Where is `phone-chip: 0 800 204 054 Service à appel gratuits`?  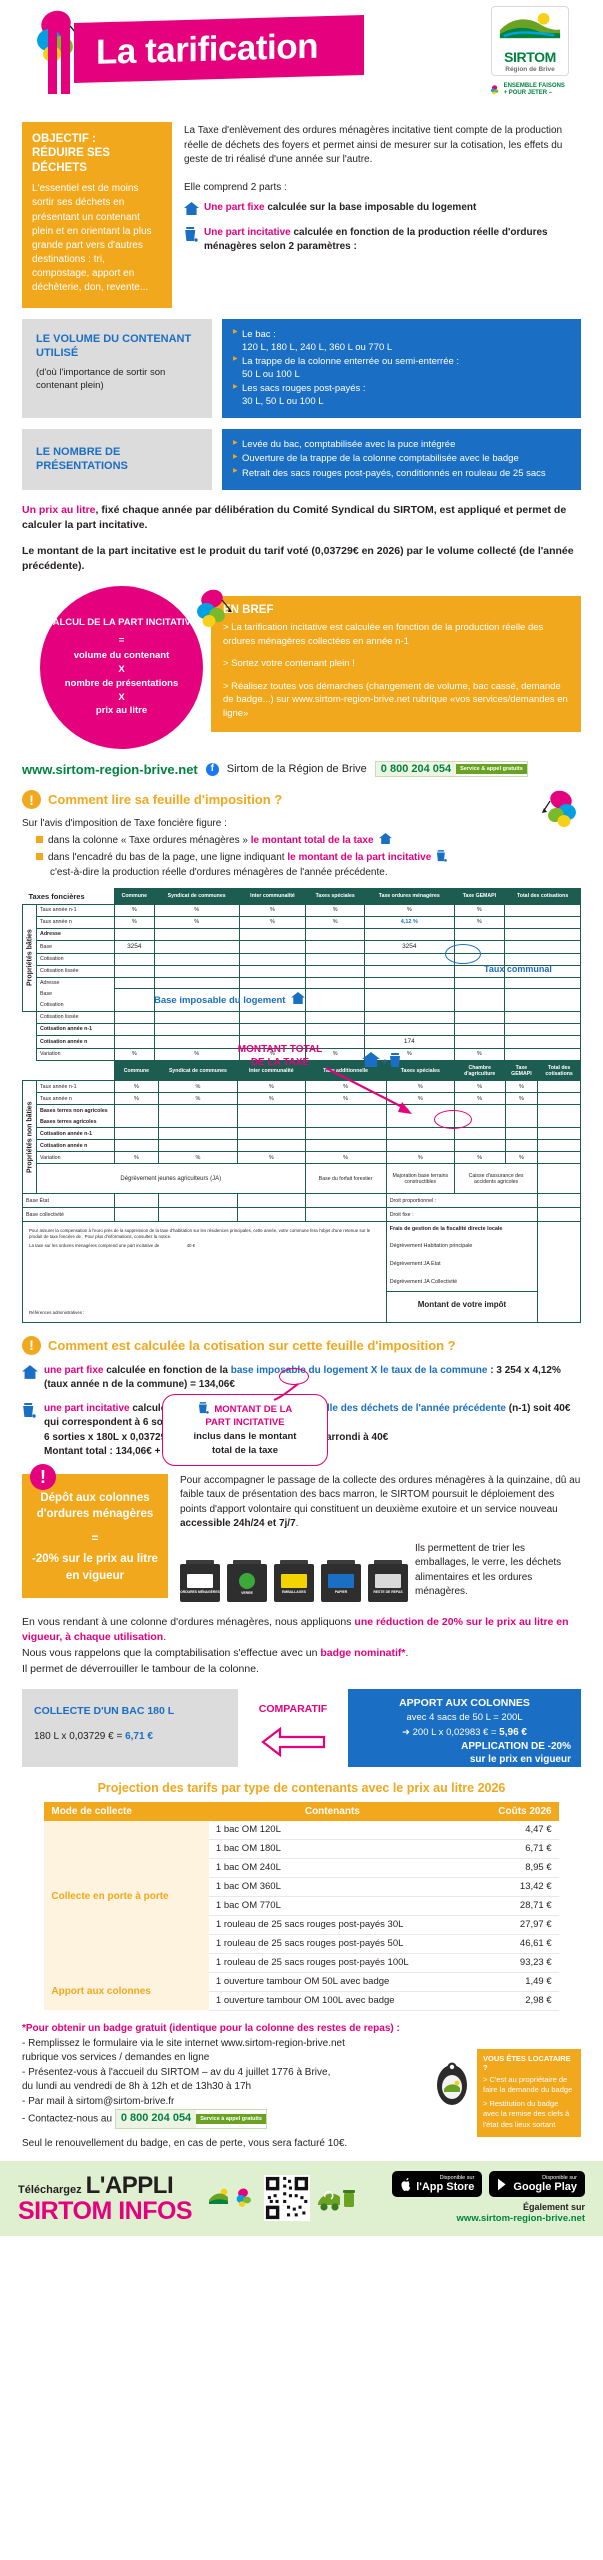
phone-chip: 0 800 204 054 Service à appel gratuits is located at coordinates (190, 2119).